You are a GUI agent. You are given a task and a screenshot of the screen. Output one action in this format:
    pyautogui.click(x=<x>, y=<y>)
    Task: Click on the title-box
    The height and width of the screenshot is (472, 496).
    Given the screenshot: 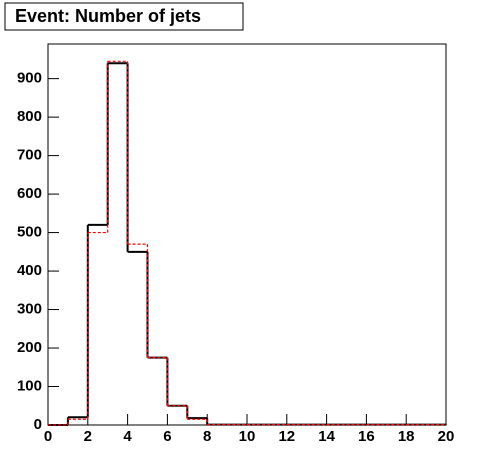 What is the action you would take?
    pyautogui.click(x=124, y=16)
    